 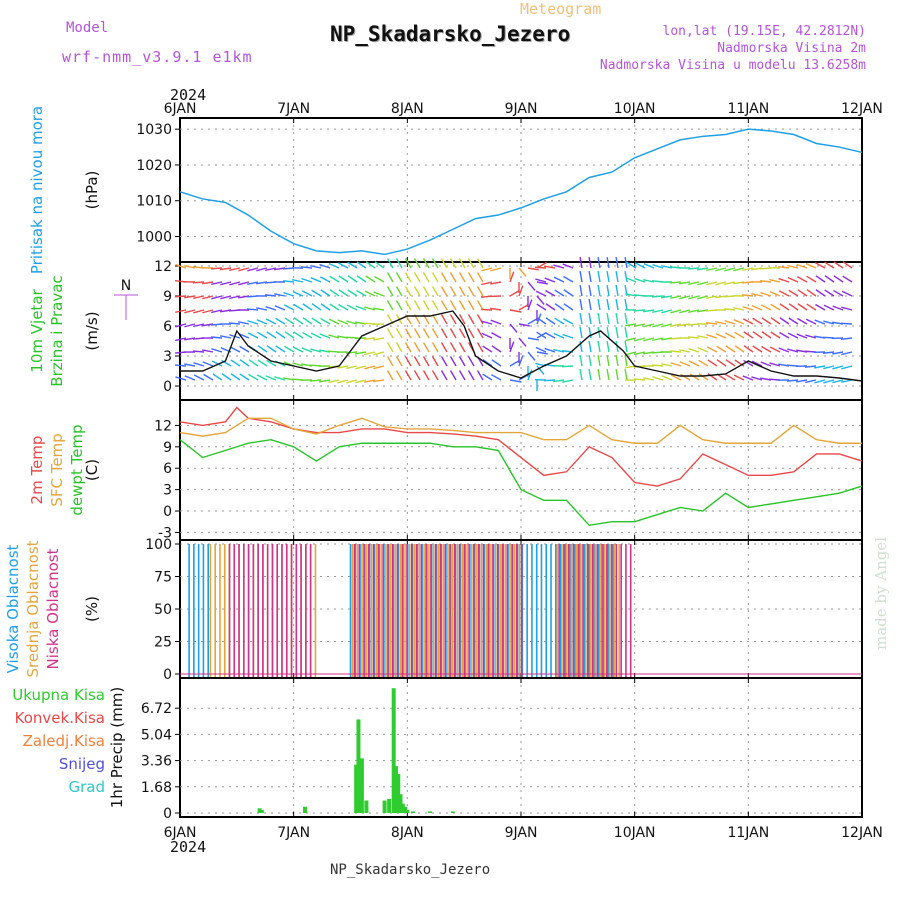 What do you see at coordinates (764, 31) in the screenshot?
I see `lonlat-label: lon,lat (19.15E, 42.2812N)` at bounding box center [764, 31].